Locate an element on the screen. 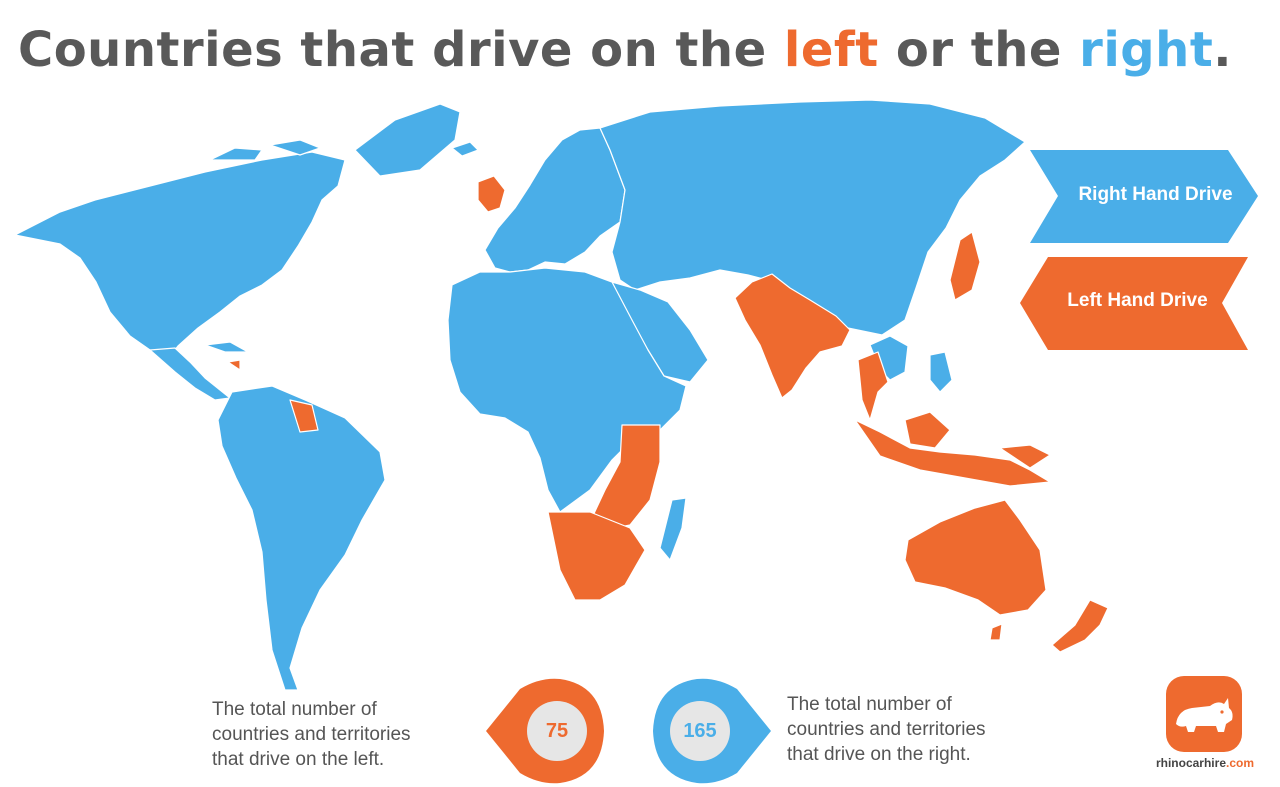 This screenshot has width=1280, height=787. legend-right-banner is located at coordinates (1144, 196).